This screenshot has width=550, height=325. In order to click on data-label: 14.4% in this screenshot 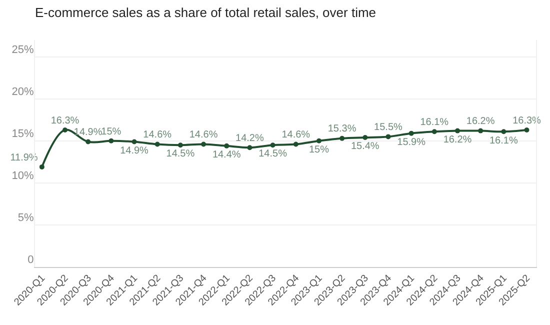, I will do `click(226, 155)`.